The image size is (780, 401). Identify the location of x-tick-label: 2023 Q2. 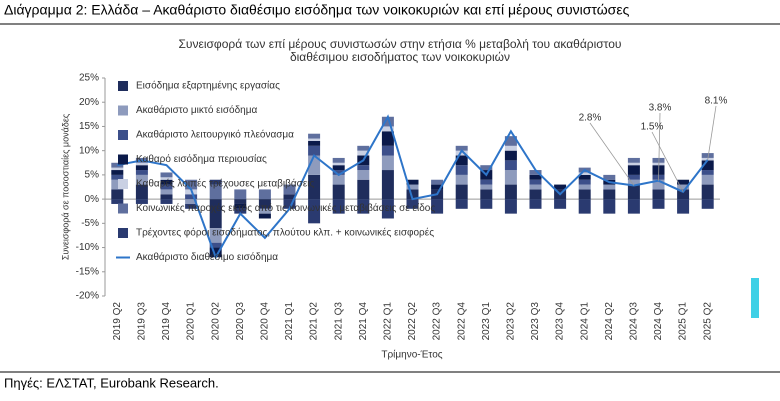
(511, 321).